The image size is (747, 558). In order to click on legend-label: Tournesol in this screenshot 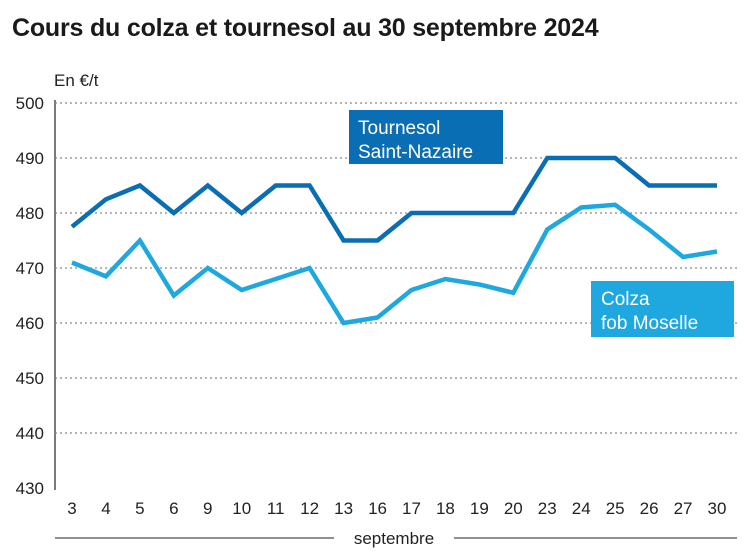, I will do `click(399, 128)`.